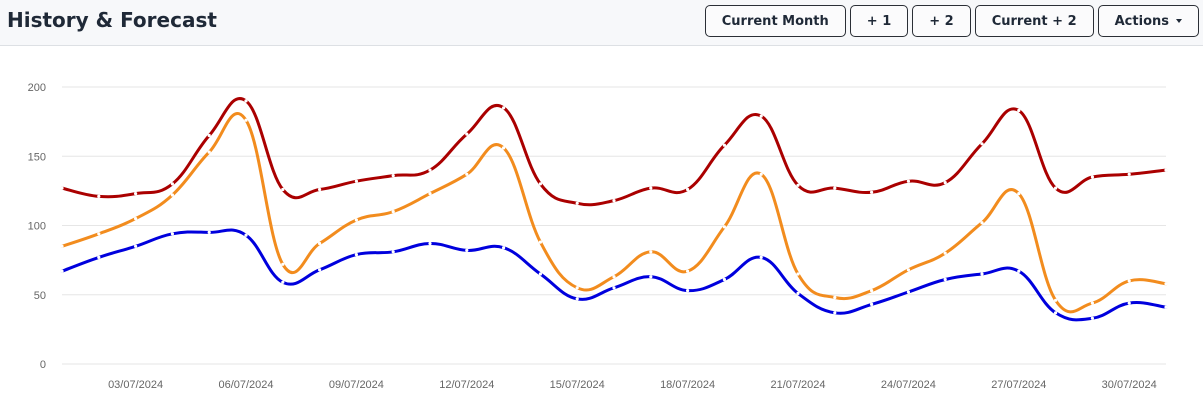 This screenshot has width=1203, height=419. I want to click on x-tick-label: 30/07/2024, so click(1129, 385).